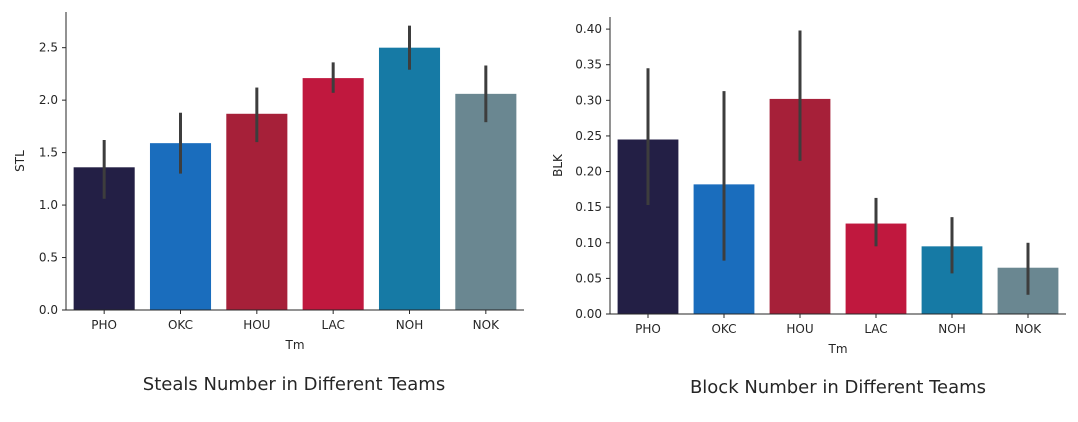 Image resolution: width=1078 pixels, height=422 pixels. I want to click on bar-lac, so click(333, 194).